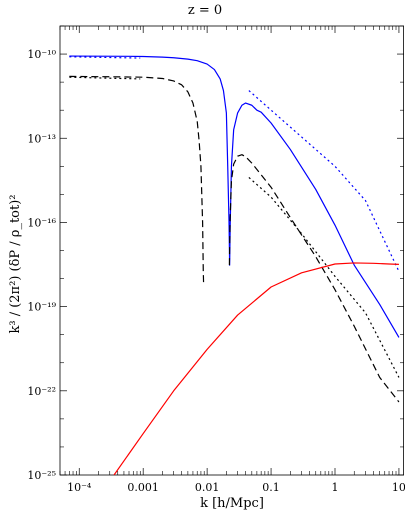  I want to click on chart-title: z = 0, so click(205, 10).